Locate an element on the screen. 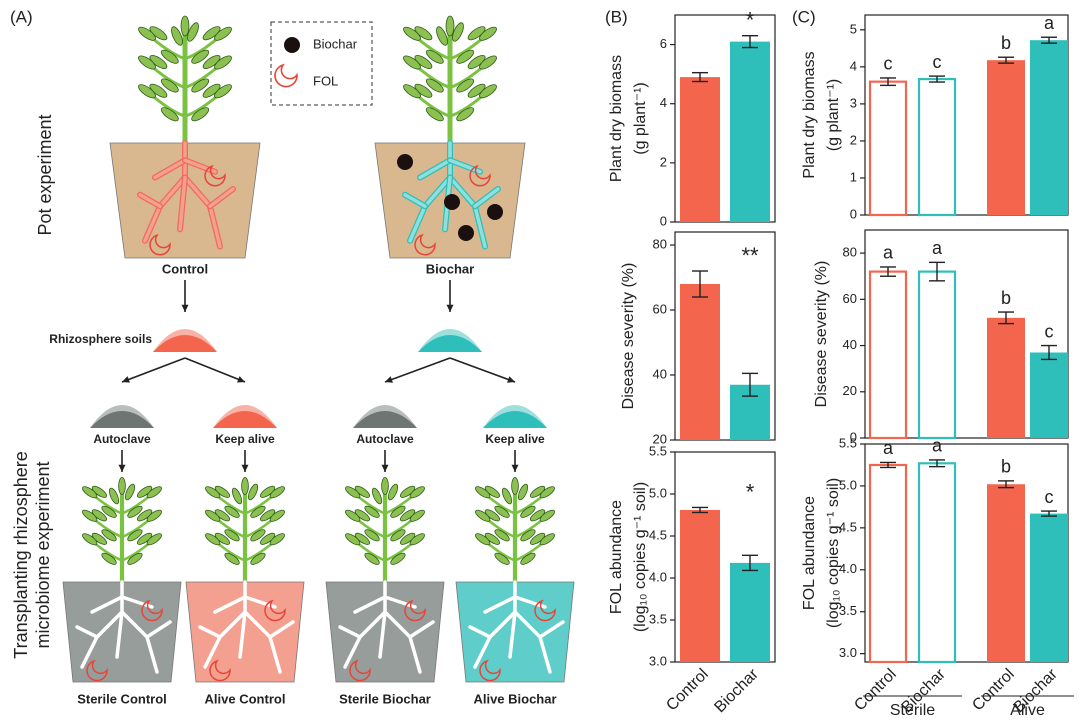  soil-label: Rhizosphere soils is located at coordinates (100, 339).